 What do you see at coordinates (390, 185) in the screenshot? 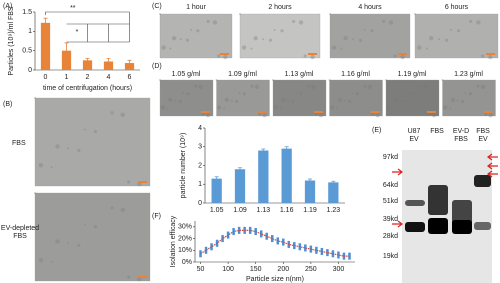
I see `marker-label: 64kd` at bounding box center [390, 185].